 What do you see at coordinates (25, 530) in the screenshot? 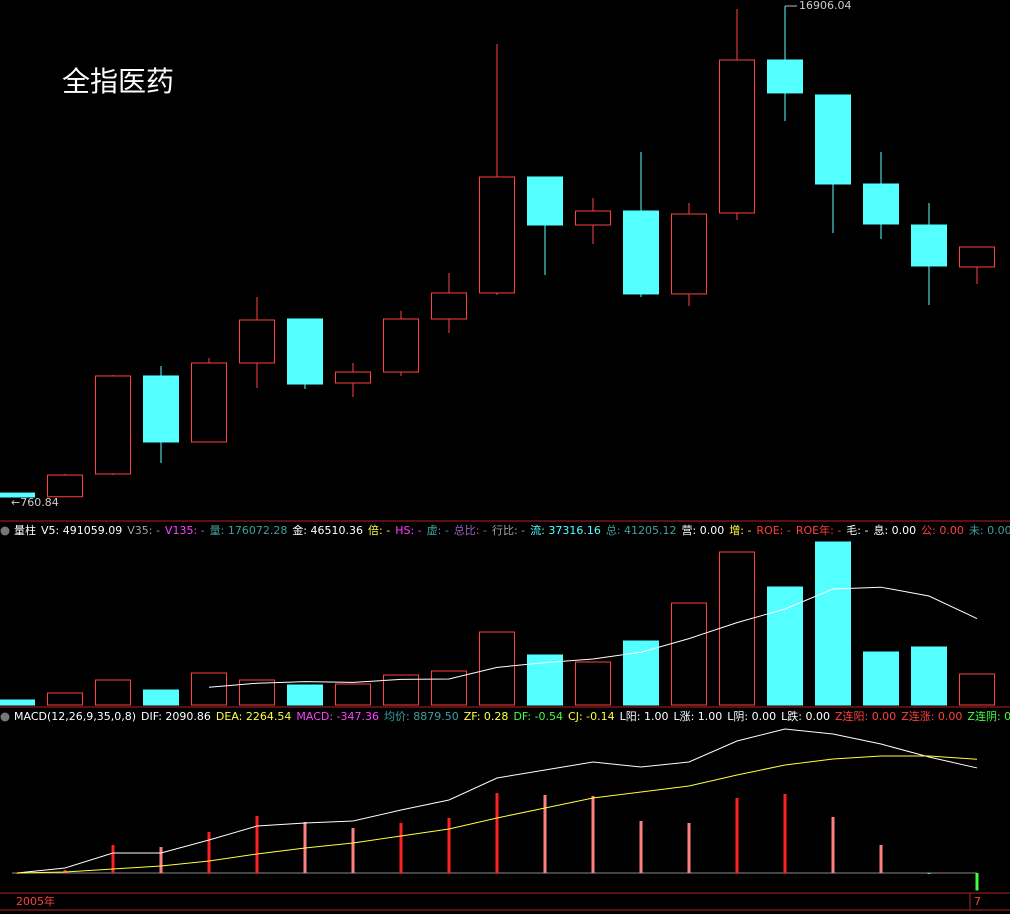
I see `header-item: 量柱` at bounding box center [25, 530].